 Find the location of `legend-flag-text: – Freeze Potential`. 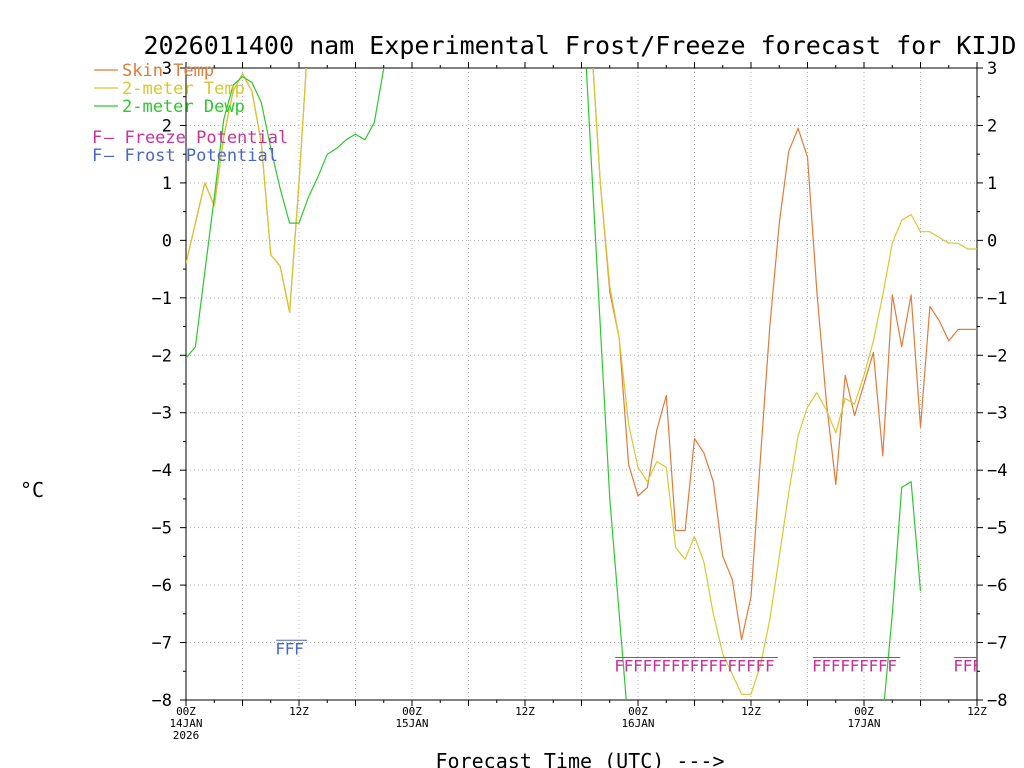

legend-flag-text: – Freeze Potential is located at coordinates (196, 138).